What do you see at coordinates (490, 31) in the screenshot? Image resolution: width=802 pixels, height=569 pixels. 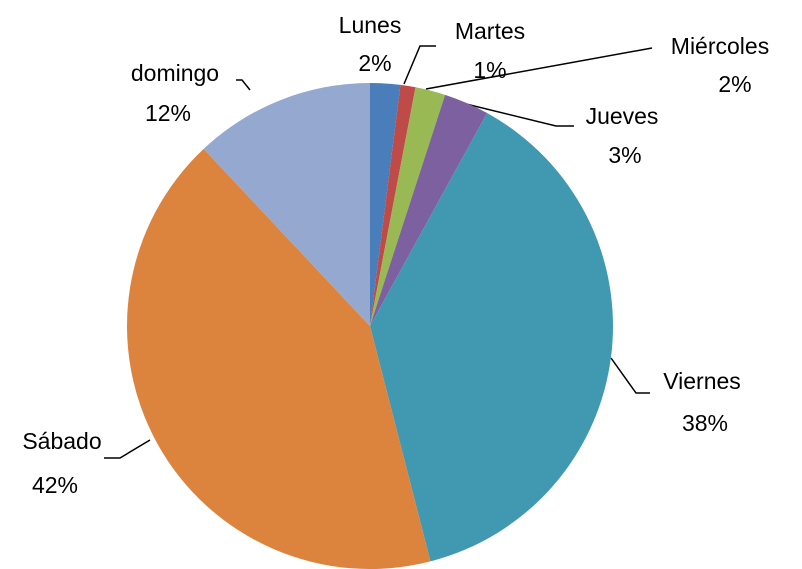 I see `slice-label: Martes` at bounding box center [490, 31].